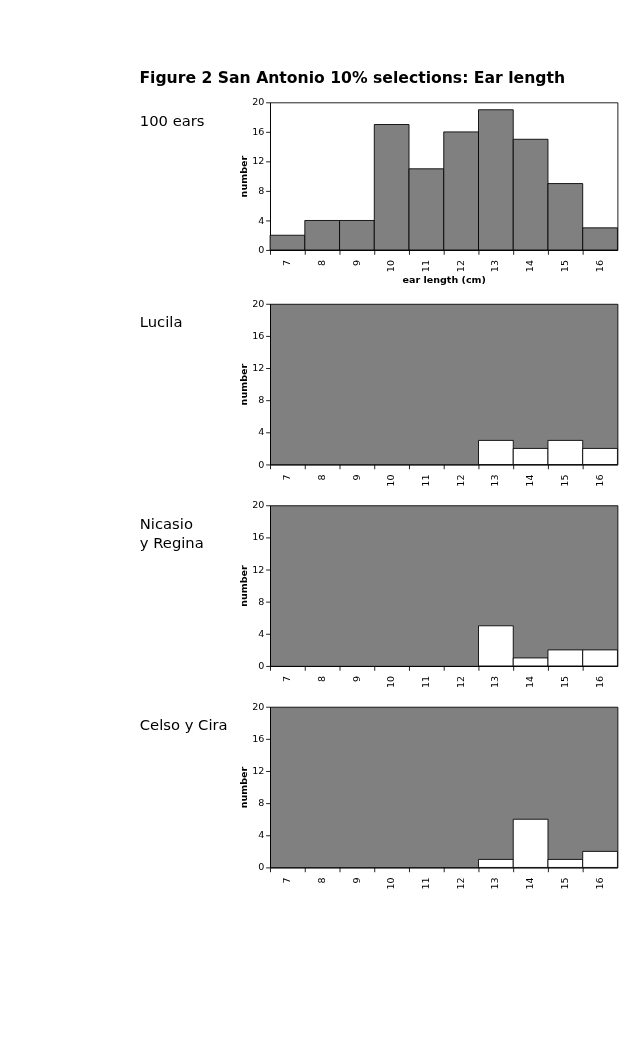 The width and height of the screenshot is (627, 1056). Describe the element at coordinates (171, 532) in the screenshot. I see `text: Nicasio y Regina` at that location.